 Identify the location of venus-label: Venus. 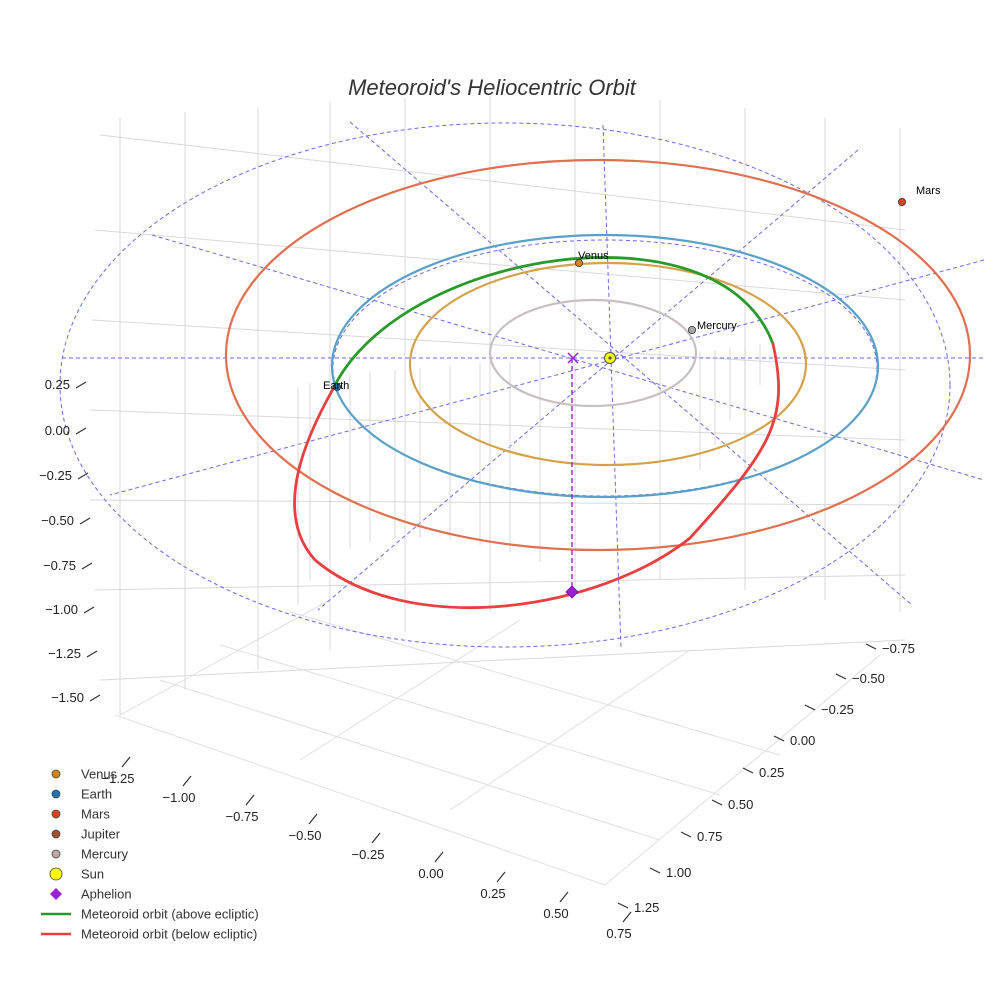
(593, 256).